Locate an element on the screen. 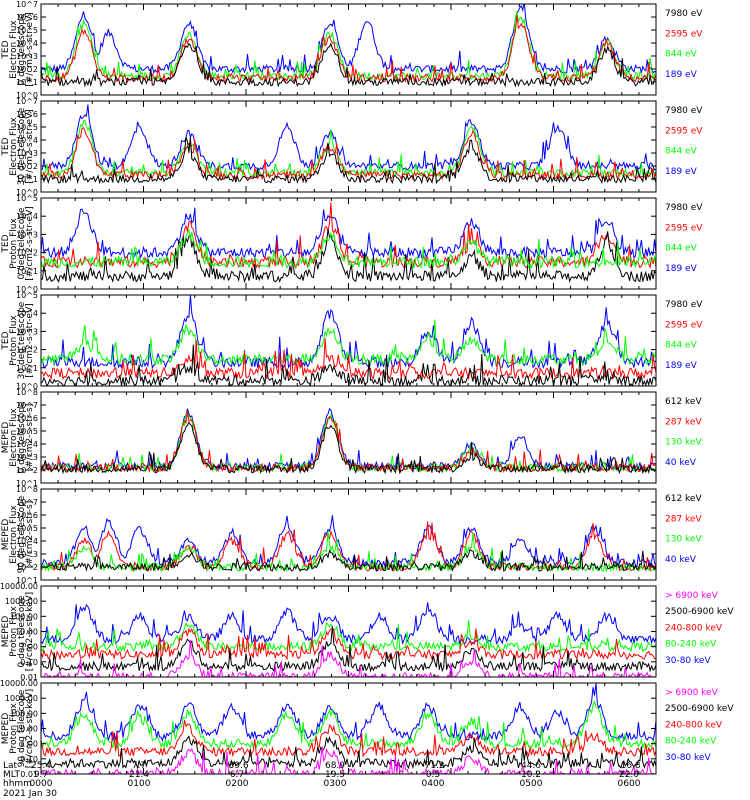 This screenshot has height=800, width=750. legend-entry: 130 keV is located at coordinates (683, 443).